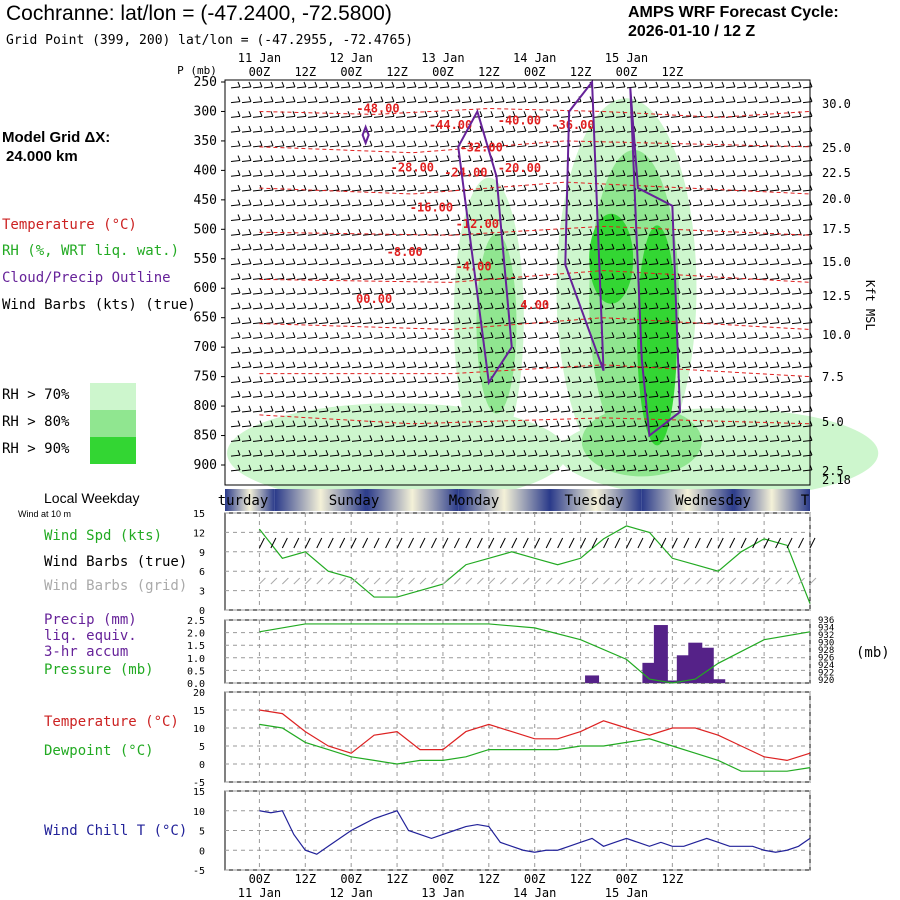 The image size is (900, 900). Describe the element at coordinates (732, 543) in the screenshot. I see `surface-wind-barb` at that location.